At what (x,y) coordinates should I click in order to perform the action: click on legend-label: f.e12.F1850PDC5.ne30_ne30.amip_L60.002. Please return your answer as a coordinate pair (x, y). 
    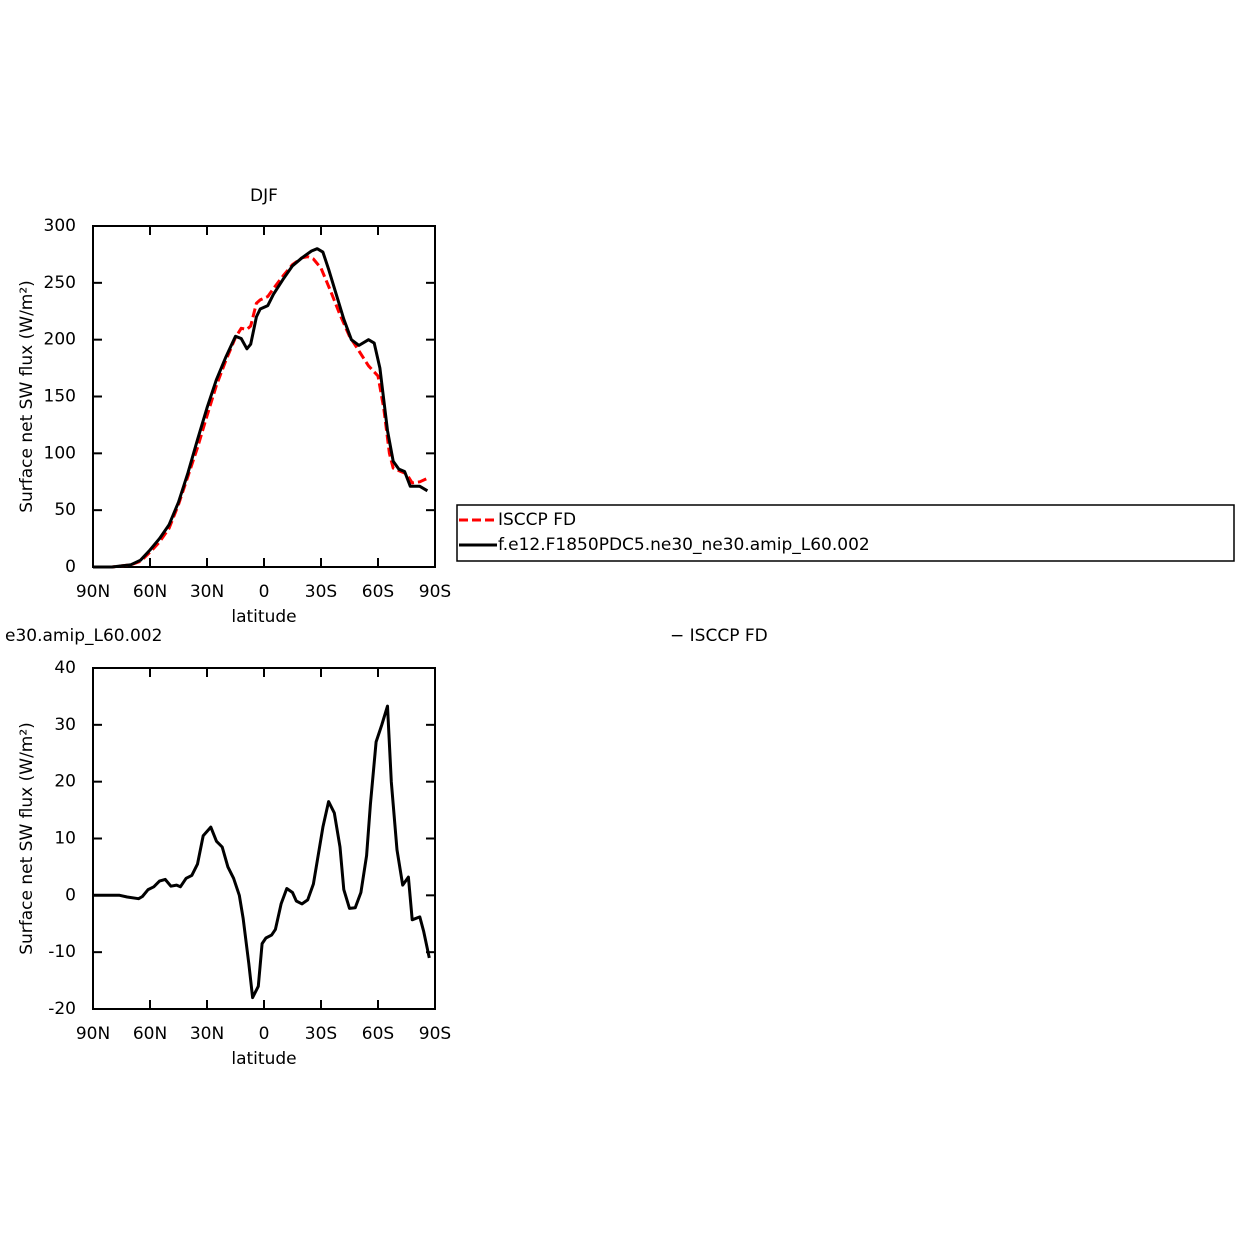
    Looking at the image, I should click on (684, 545).